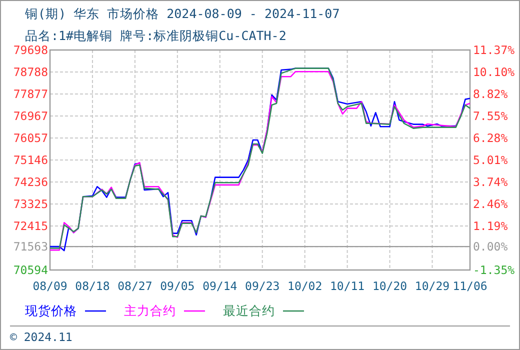 The height and width of the screenshot is (350, 520). I want to click on y2-tick-label: 1.19%, so click(490, 226).